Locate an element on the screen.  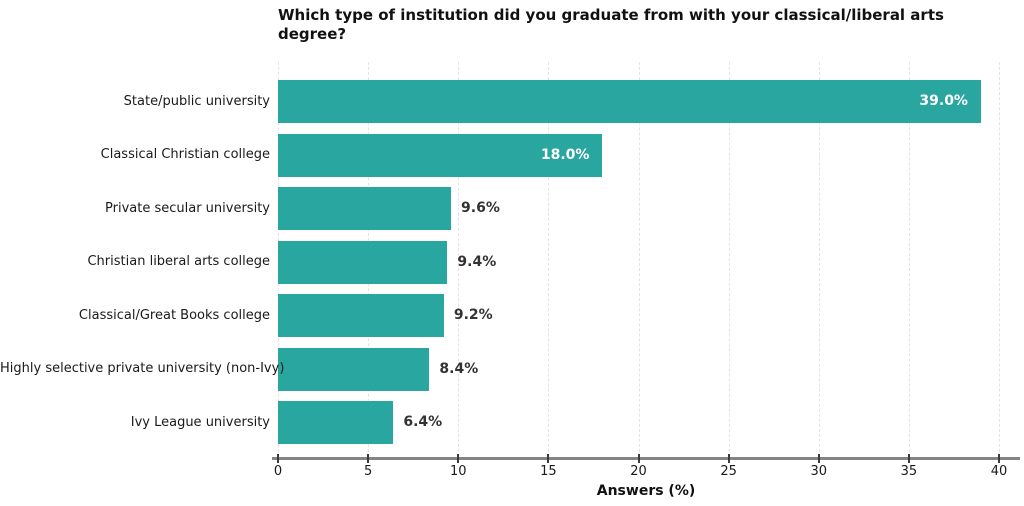
x-tick-label-25: 25 is located at coordinates (728, 471).